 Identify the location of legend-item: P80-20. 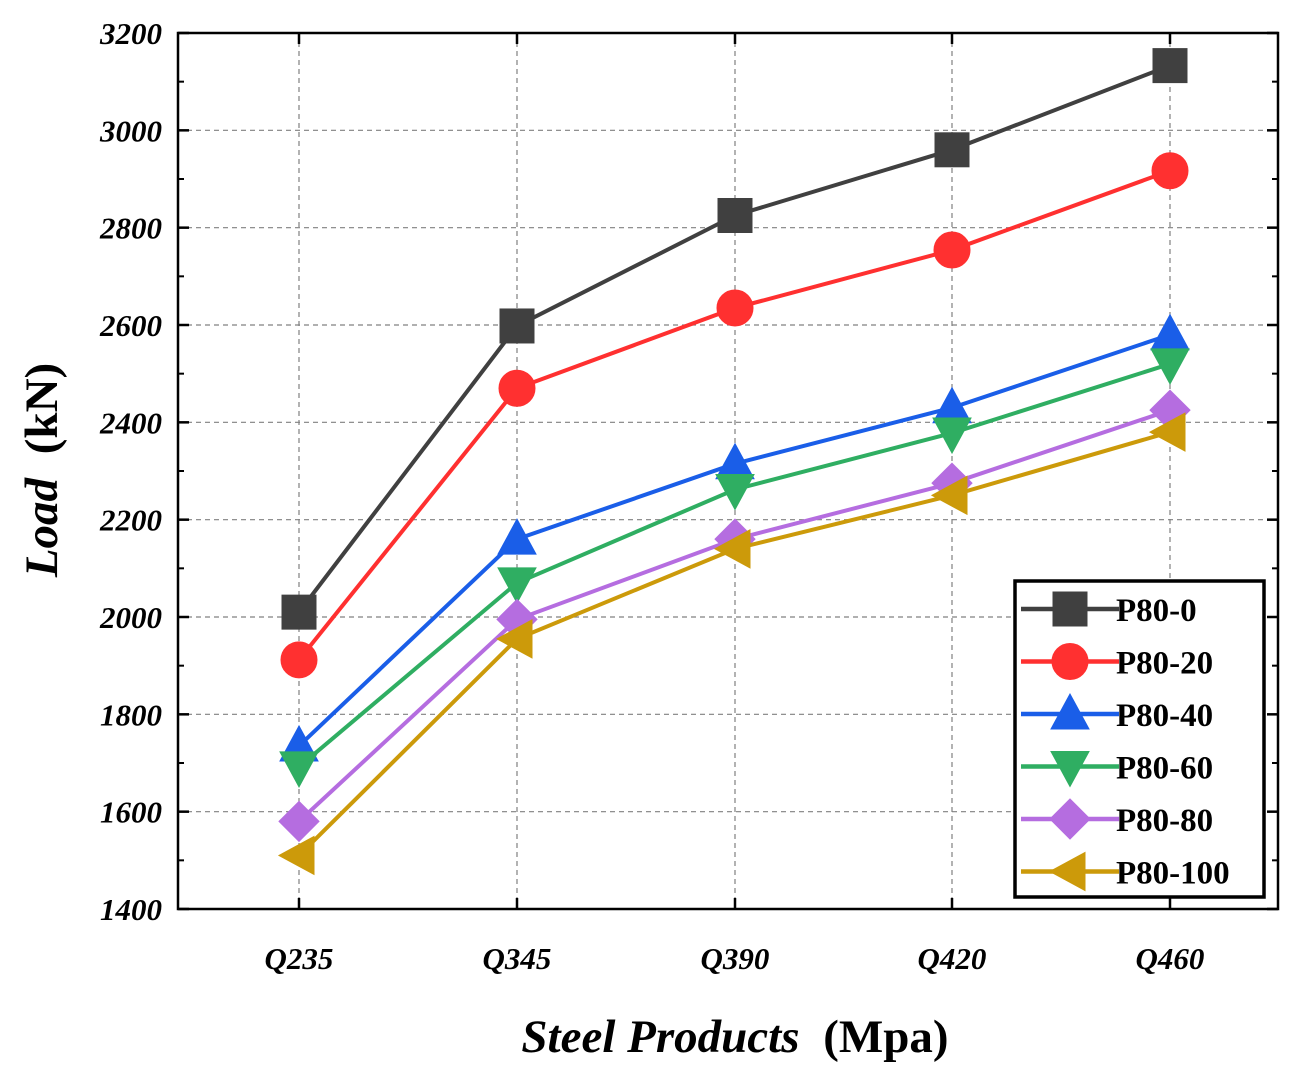
(1117, 662).